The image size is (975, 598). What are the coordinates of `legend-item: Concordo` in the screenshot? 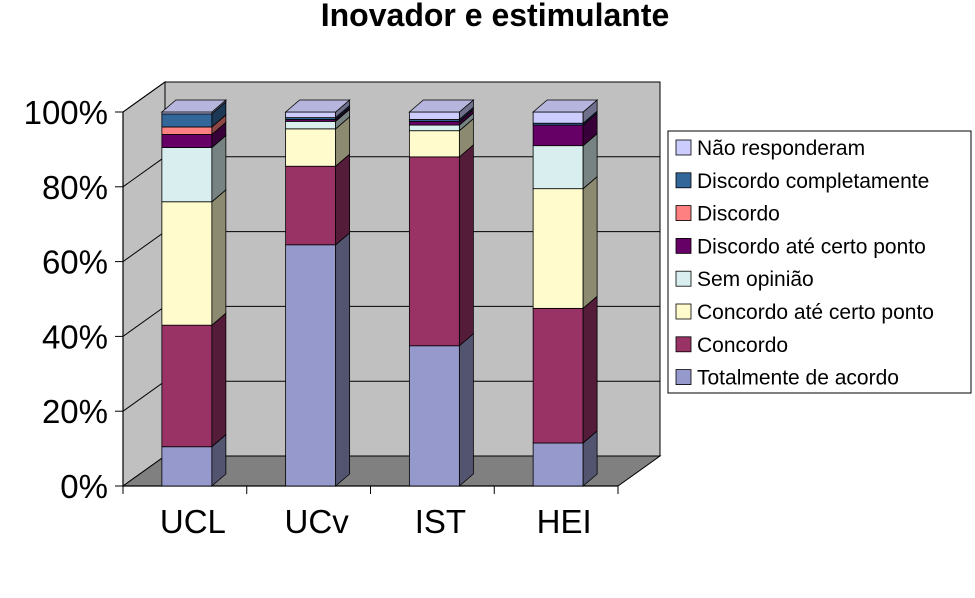 It's located at (731, 345).